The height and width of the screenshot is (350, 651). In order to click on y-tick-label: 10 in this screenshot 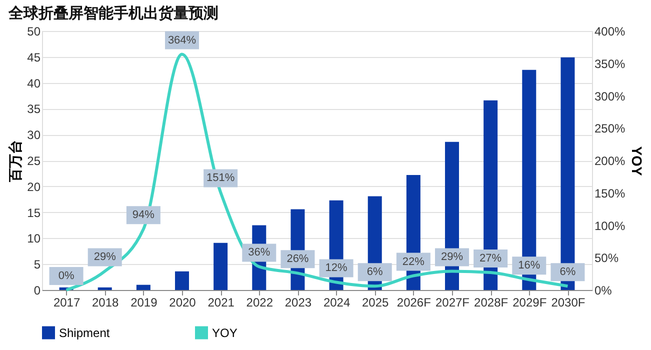, I will do `click(34, 239)`.